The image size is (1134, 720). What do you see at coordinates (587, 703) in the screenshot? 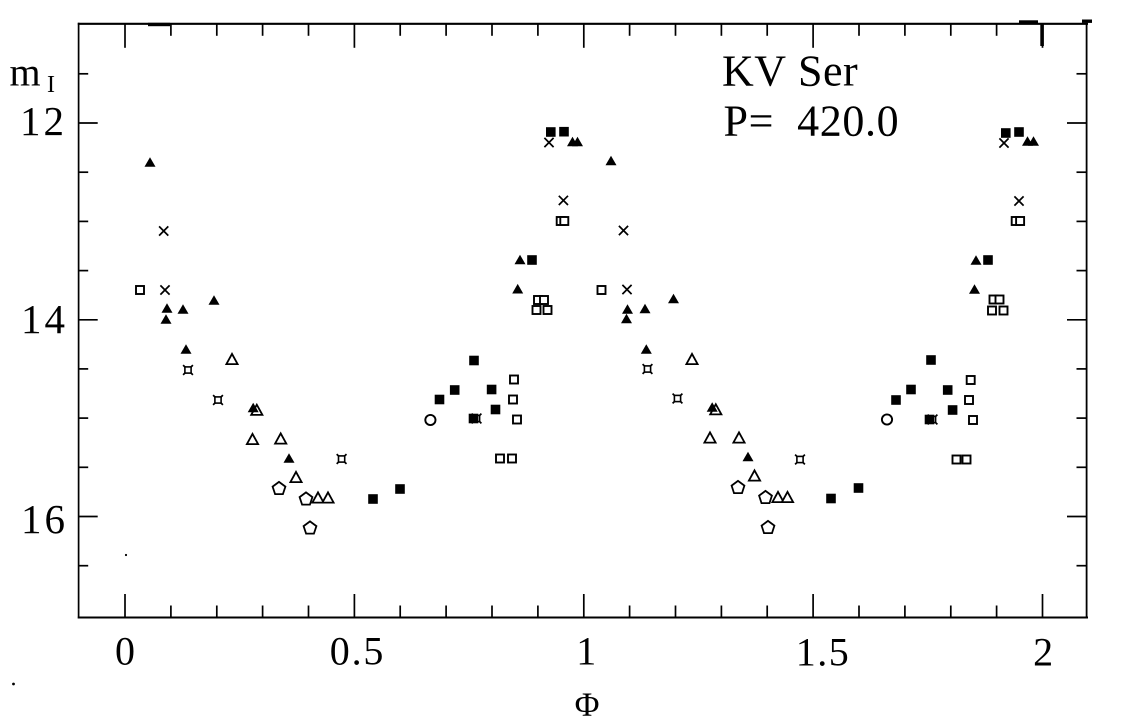
I see `svg-text: Φ` at bounding box center [587, 703].